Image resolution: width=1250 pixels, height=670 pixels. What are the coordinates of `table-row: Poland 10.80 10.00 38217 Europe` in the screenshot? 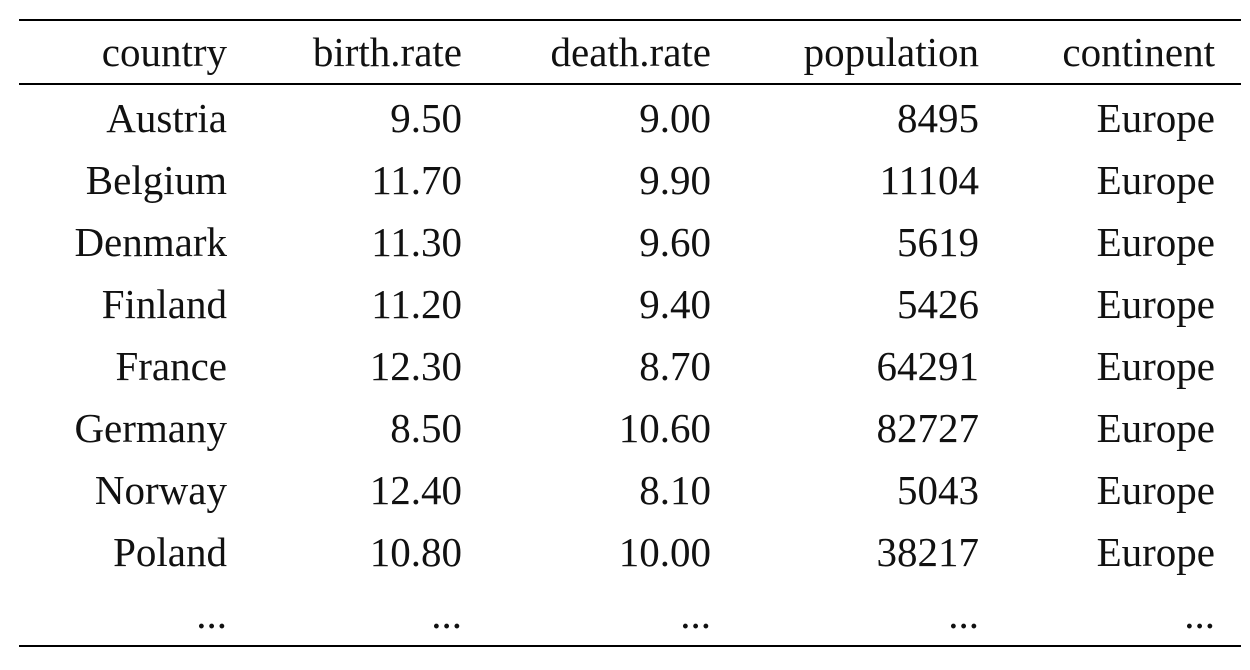 It's located at (630, 552).